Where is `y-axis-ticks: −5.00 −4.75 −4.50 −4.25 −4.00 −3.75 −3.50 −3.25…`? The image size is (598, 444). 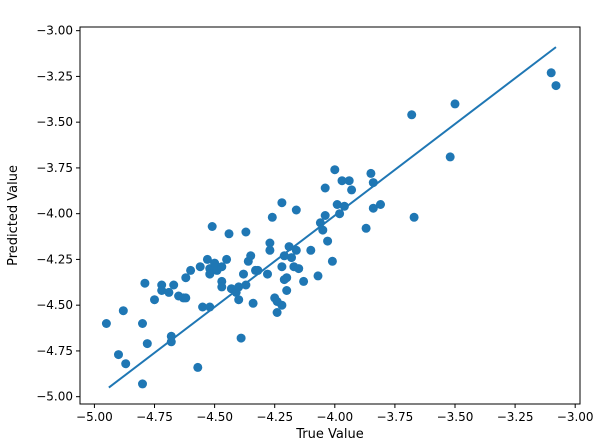
y-axis-ticks: −5.00 −4.75 −4.50 −4.25 −4.00 −3.75 −3.50 −3.25… is located at coordinates (58, 214).